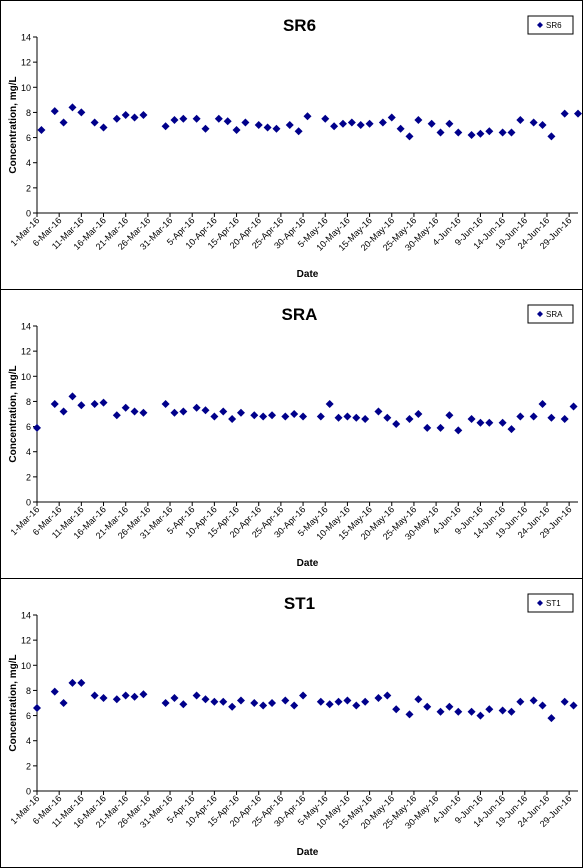 This screenshot has width=585, height=868. Describe the element at coordinates (550, 314) in the screenshot. I see `legend-box` at that location.